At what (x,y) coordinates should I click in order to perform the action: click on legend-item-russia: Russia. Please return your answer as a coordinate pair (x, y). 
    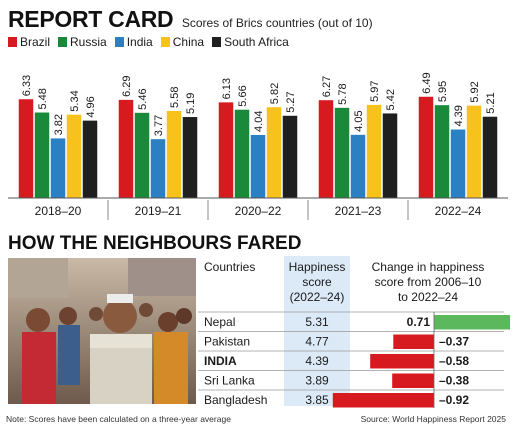
    Looking at the image, I should click on (82, 42).